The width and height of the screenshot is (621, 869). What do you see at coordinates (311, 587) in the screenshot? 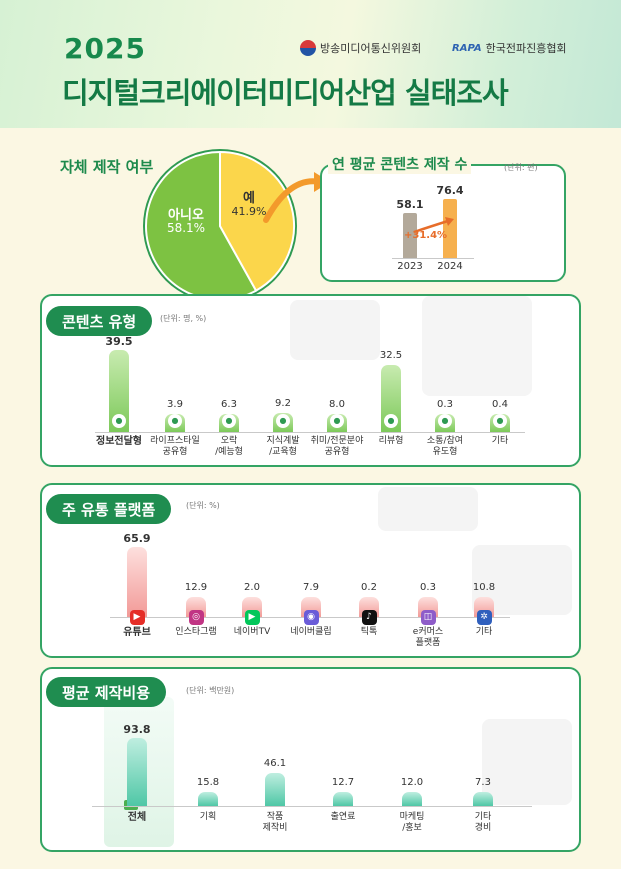
I see `platform-value: 7.9` at bounding box center [311, 587].